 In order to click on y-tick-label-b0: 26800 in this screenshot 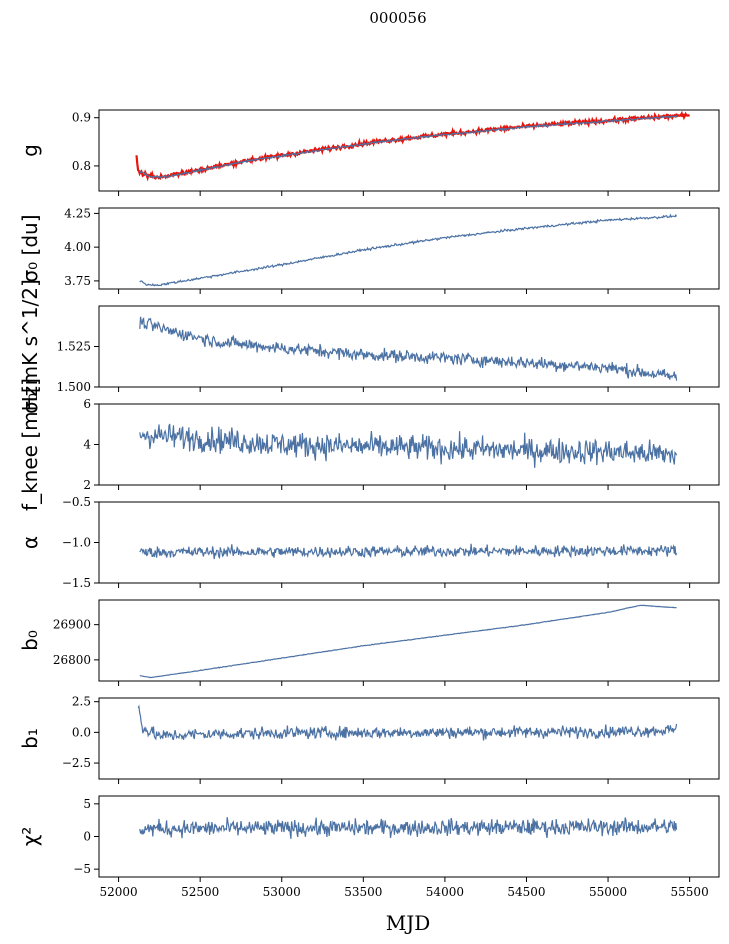, I will do `click(72, 660)`.